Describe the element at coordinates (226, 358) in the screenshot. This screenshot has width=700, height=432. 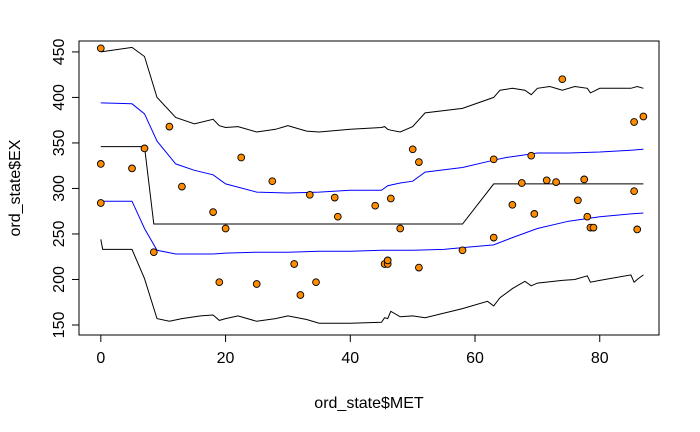
I see `x-tick-label: 20` at that location.